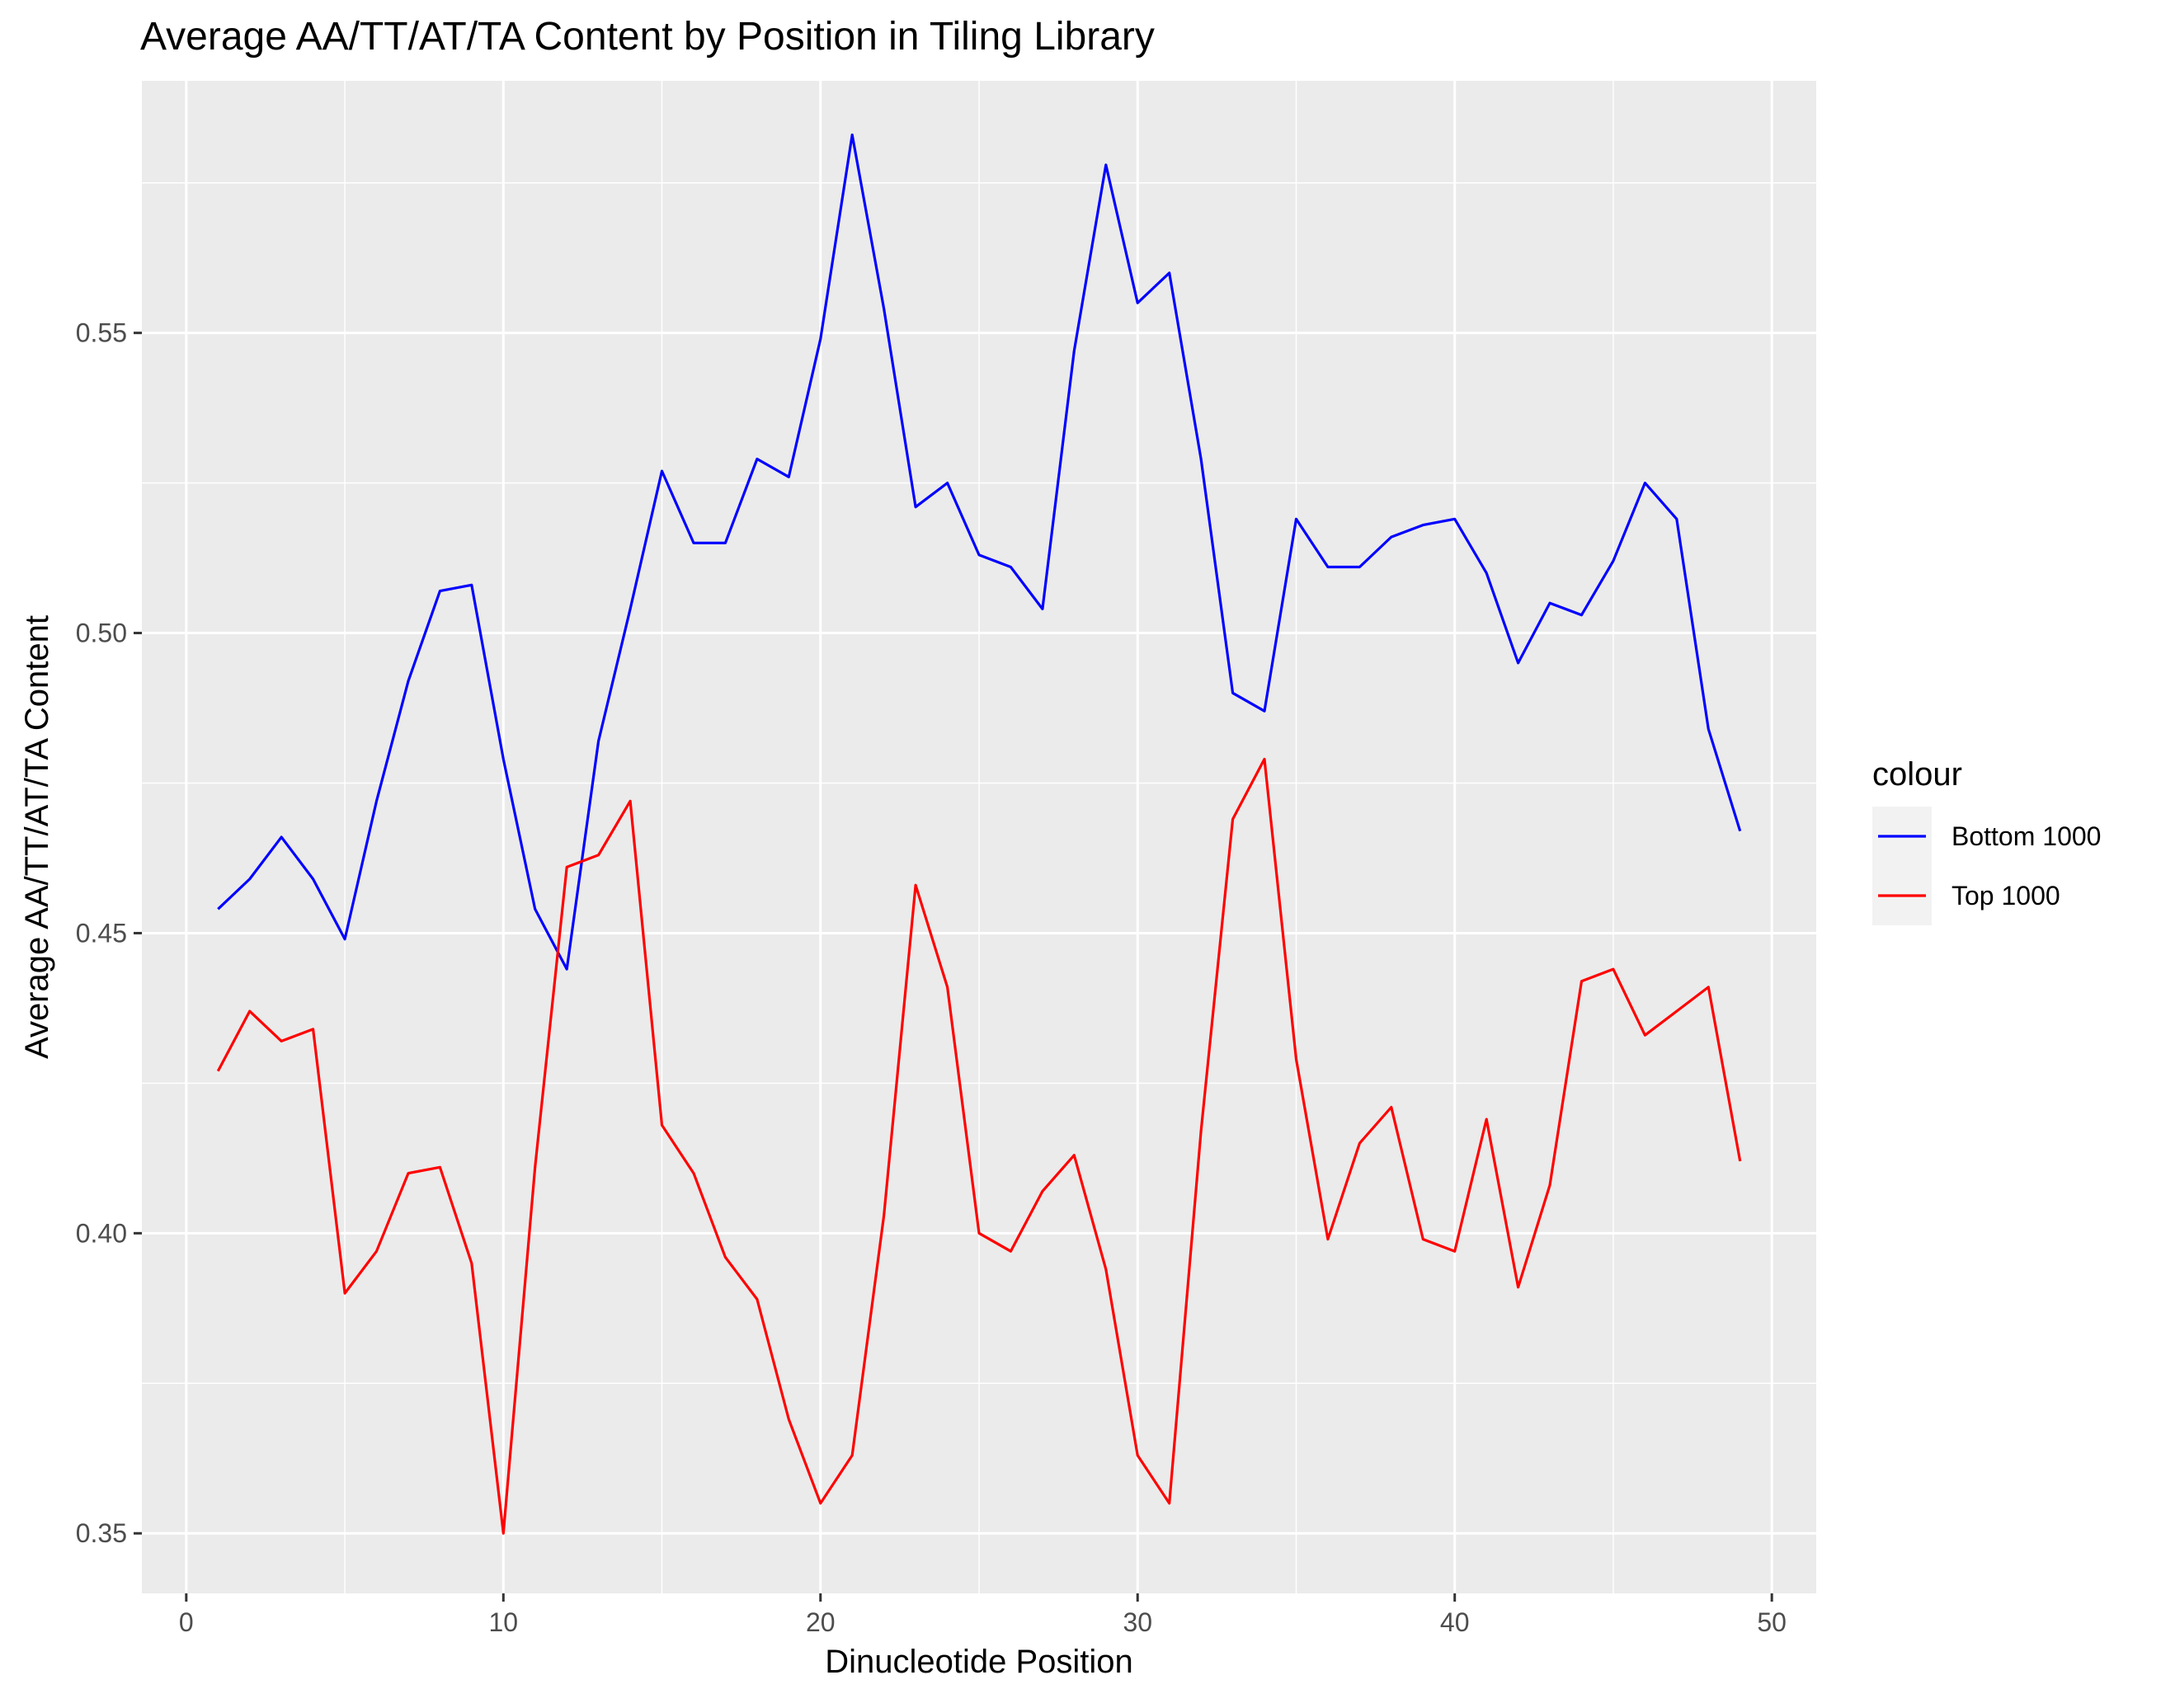 The height and width of the screenshot is (1708, 2161). I want to click on legend-label-top-1000: Top 1000, so click(2005, 895).